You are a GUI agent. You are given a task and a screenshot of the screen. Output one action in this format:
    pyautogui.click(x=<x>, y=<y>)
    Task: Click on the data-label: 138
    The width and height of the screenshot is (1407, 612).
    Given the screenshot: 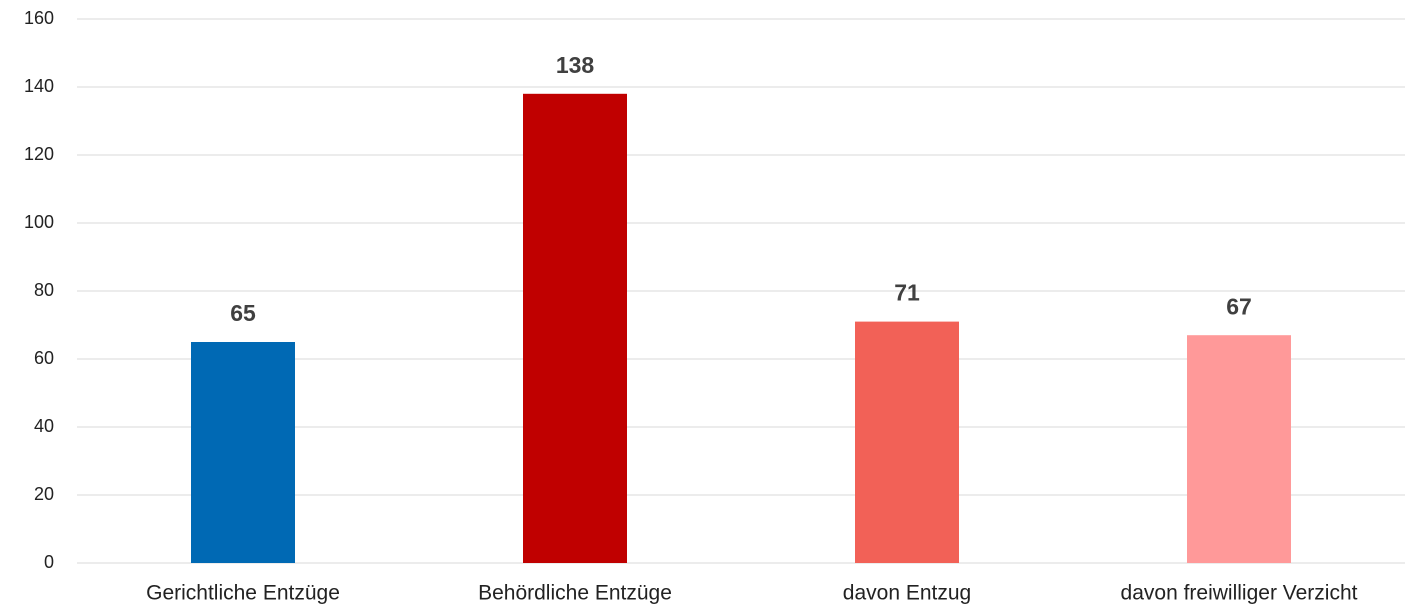 What is the action you would take?
    pyautogui.click(x=575, y=65)
    